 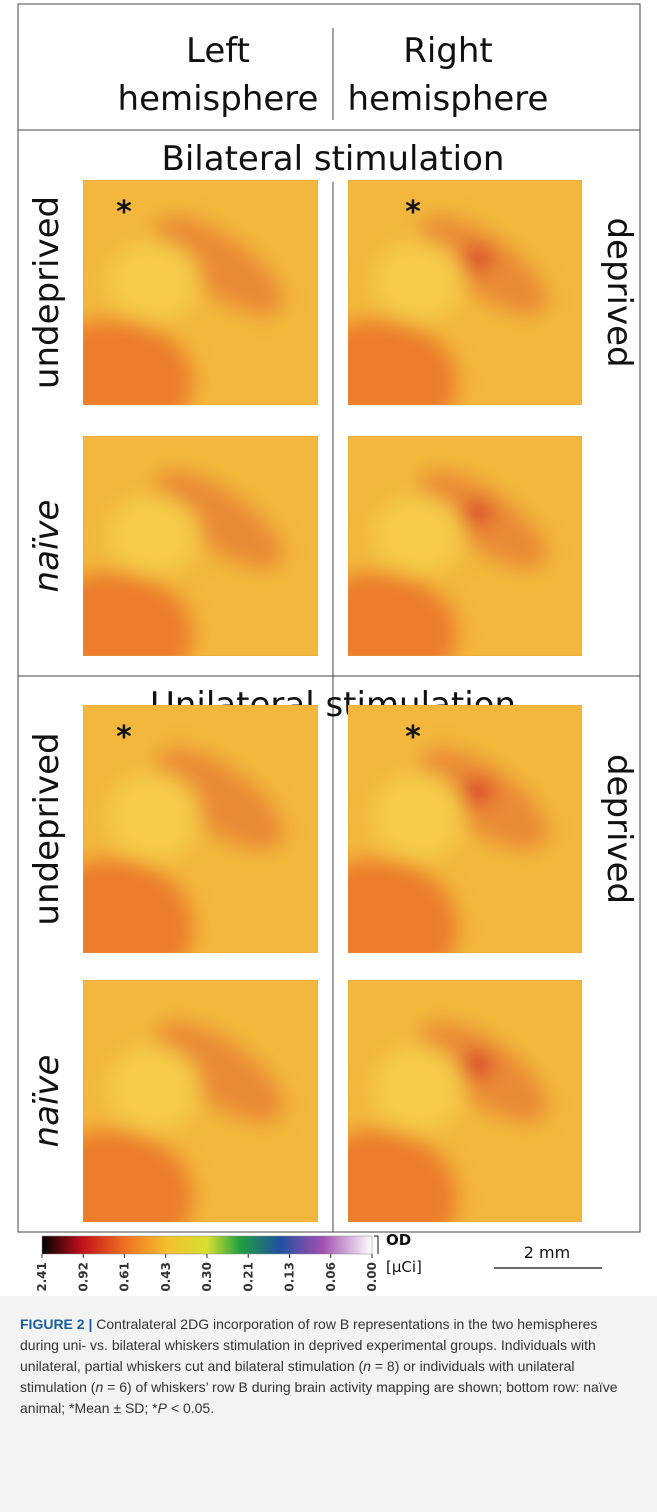 I want to click on scale-bar-label: 2 mm, so click(x=547, y=1252).